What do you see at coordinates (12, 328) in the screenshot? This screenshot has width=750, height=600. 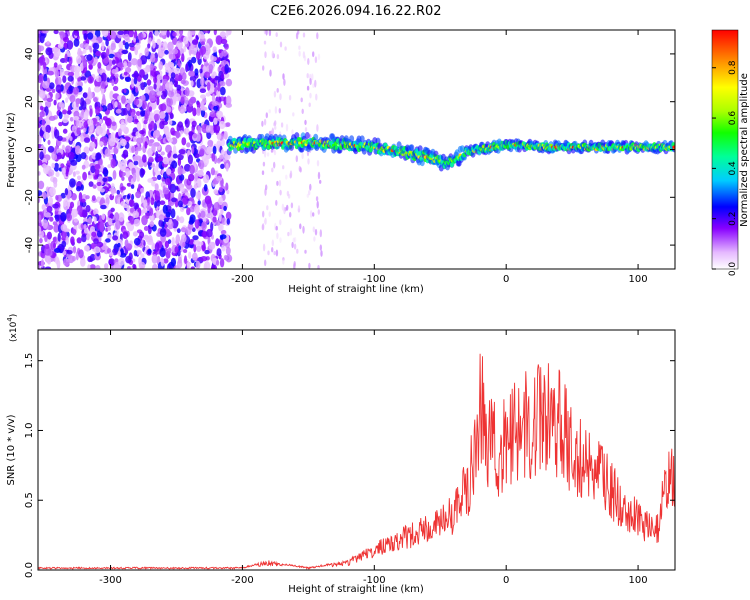 I see `snr-scale-factor: (x104)` at bounding box center [12, 328].